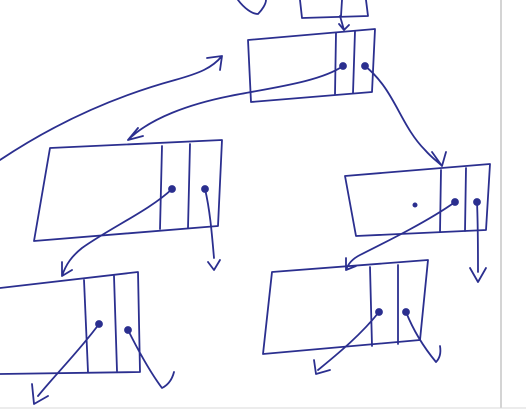 Image resolution: width=526 pixels, height=413 pixels. What do you see at coordinates (252, 7) in the screenshot?
I see `top-edge-arrow` at bounding box center [252, 7].